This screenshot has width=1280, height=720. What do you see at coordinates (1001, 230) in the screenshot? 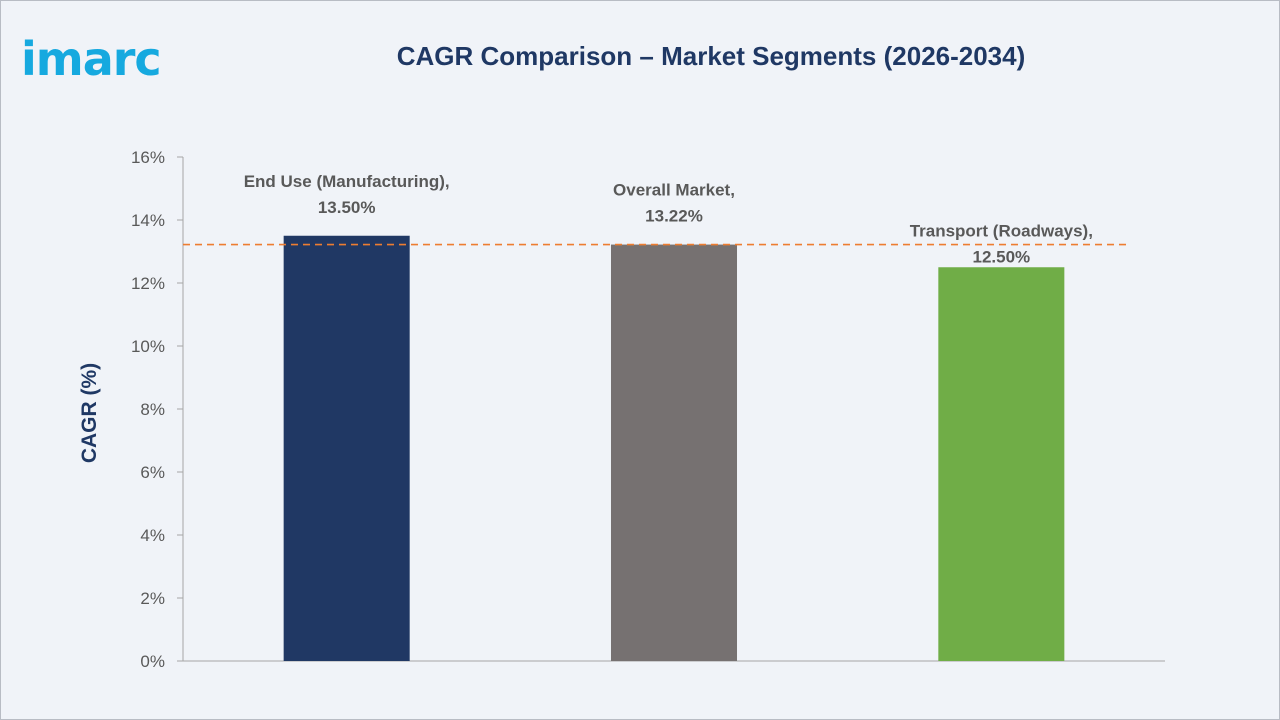
I see `data-label-name: Transport (Roadways),` at bounding box center [1001, 230].